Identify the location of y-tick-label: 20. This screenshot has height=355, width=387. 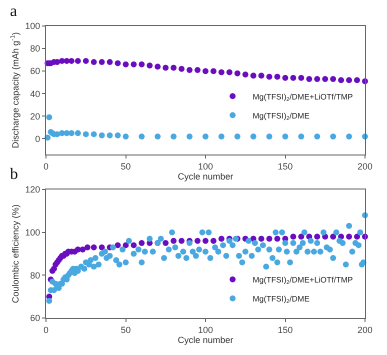
(35, 116).